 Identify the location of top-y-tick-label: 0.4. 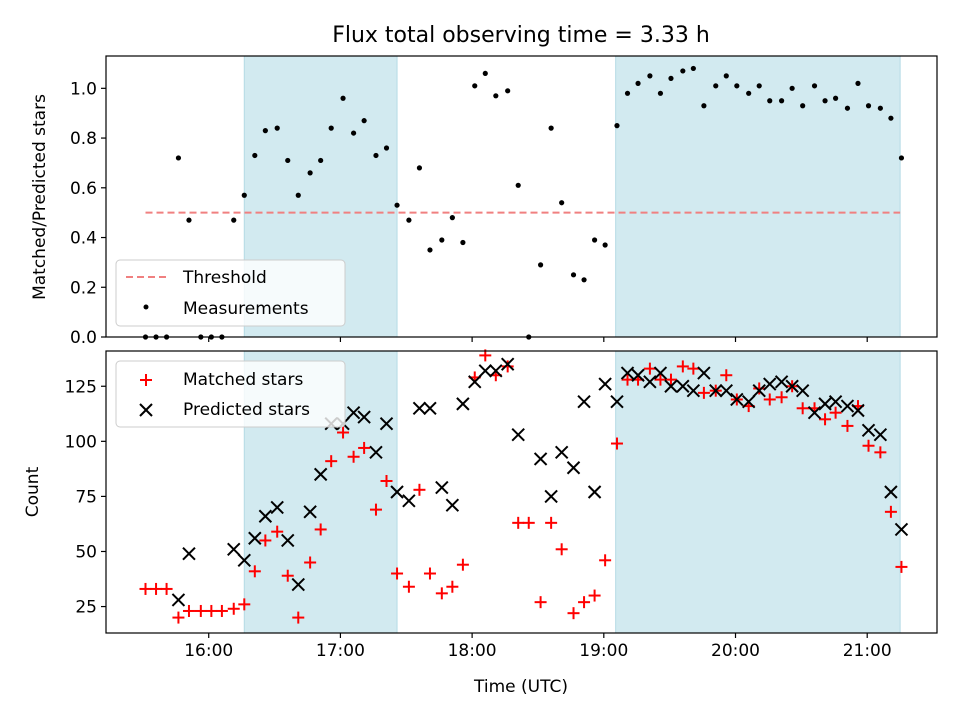
(83, 239).